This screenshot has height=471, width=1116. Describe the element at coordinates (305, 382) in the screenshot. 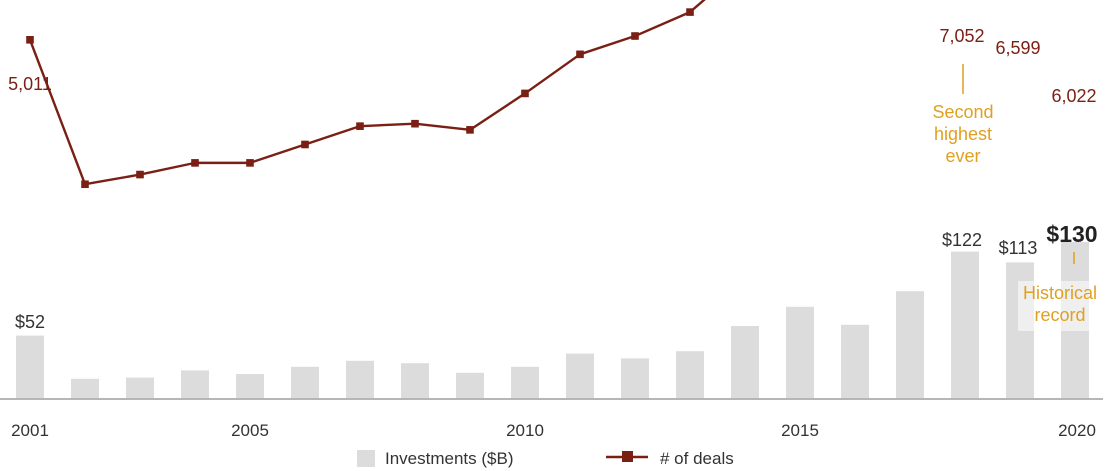

I see `bar-2006` at that location.